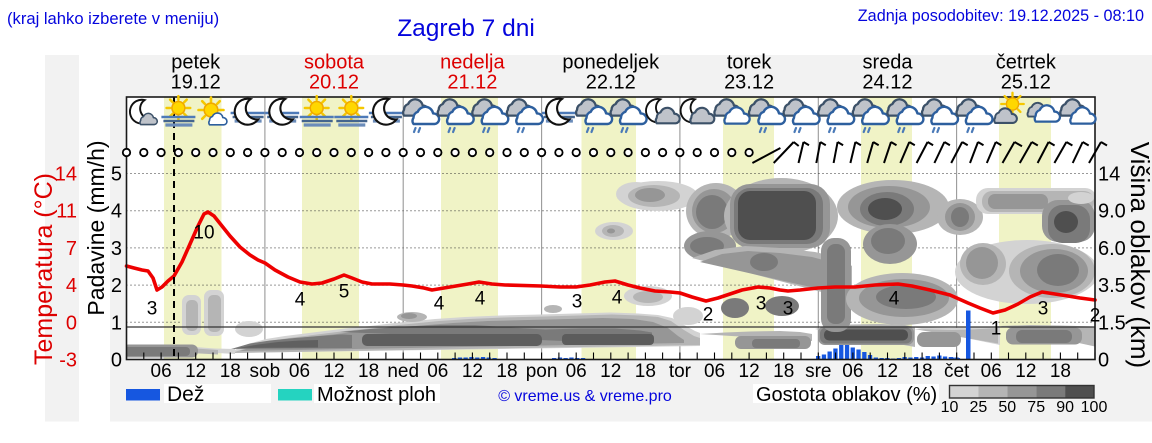 The width and height of the screenshot is (1152, 443). What do you see at coordinates (68, 361) in the screenshot?
I see `svg-text: -3` at bounding box center [68, 361].